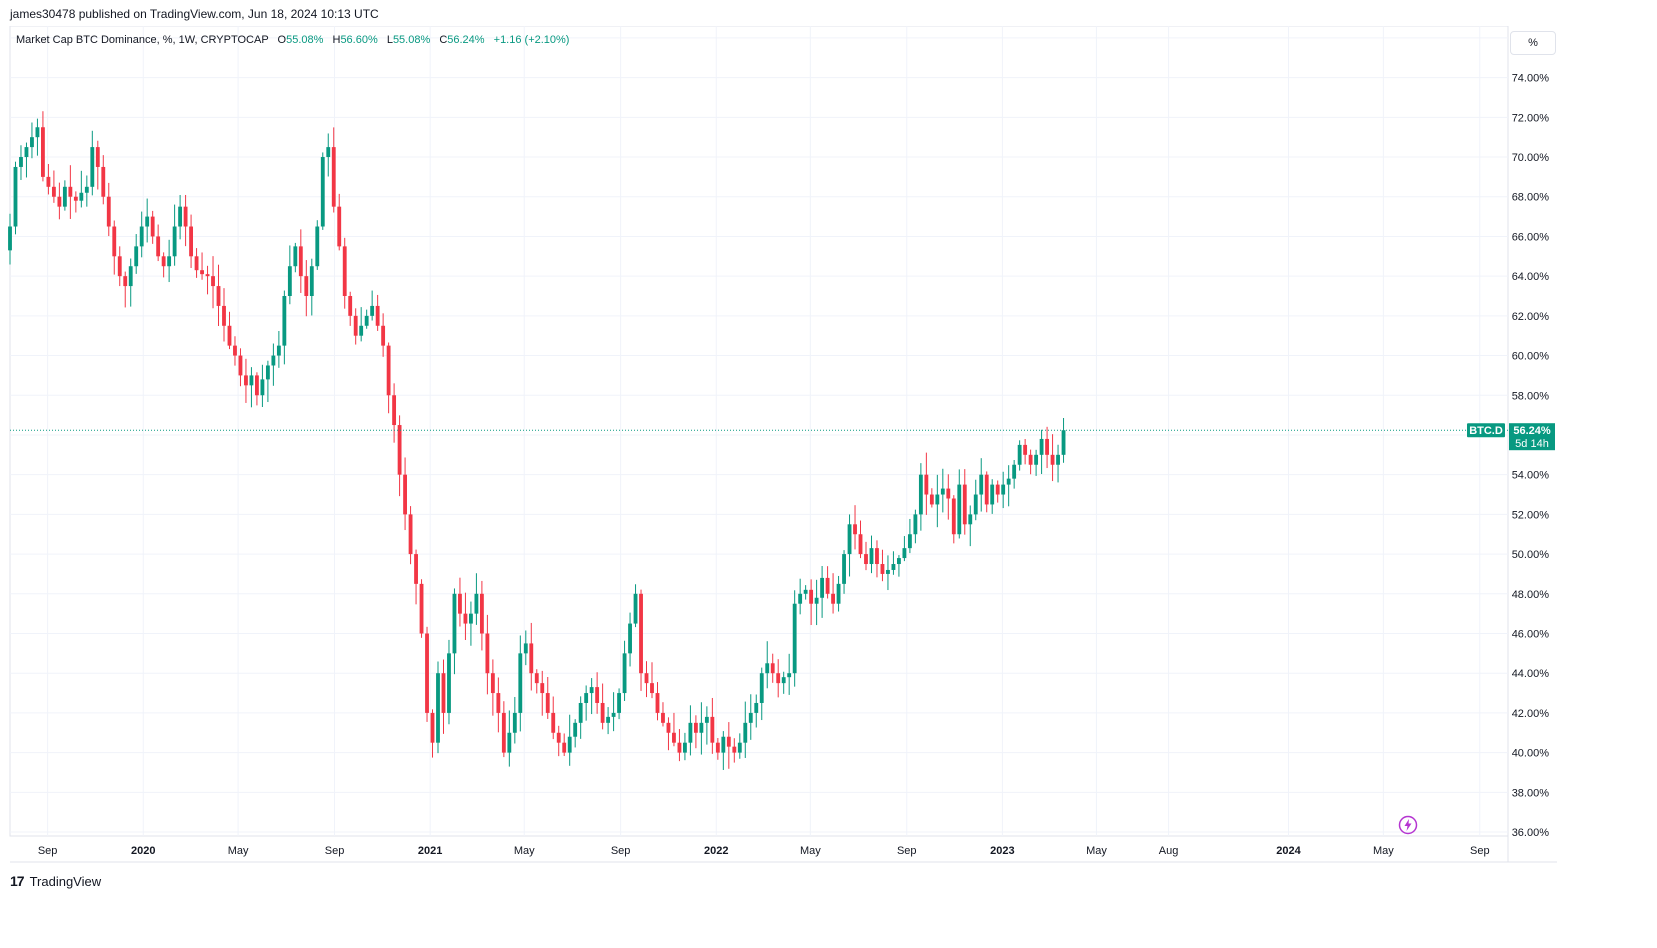  I want to click on tradingview-logo: 17 TradingView, so click(55, 881).